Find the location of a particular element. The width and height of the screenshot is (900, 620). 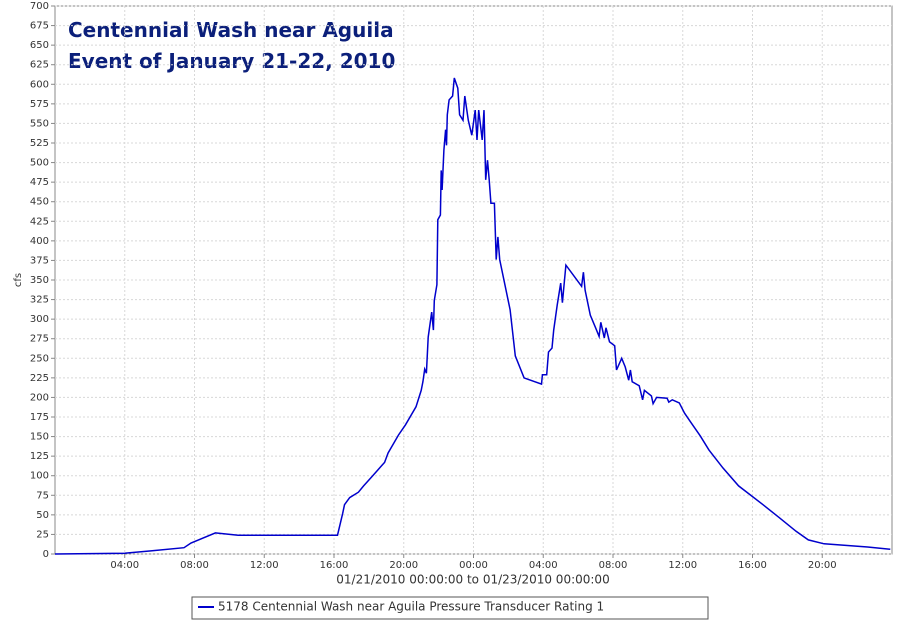

y-tick-label: 50 is located at coordinates (42, 515).